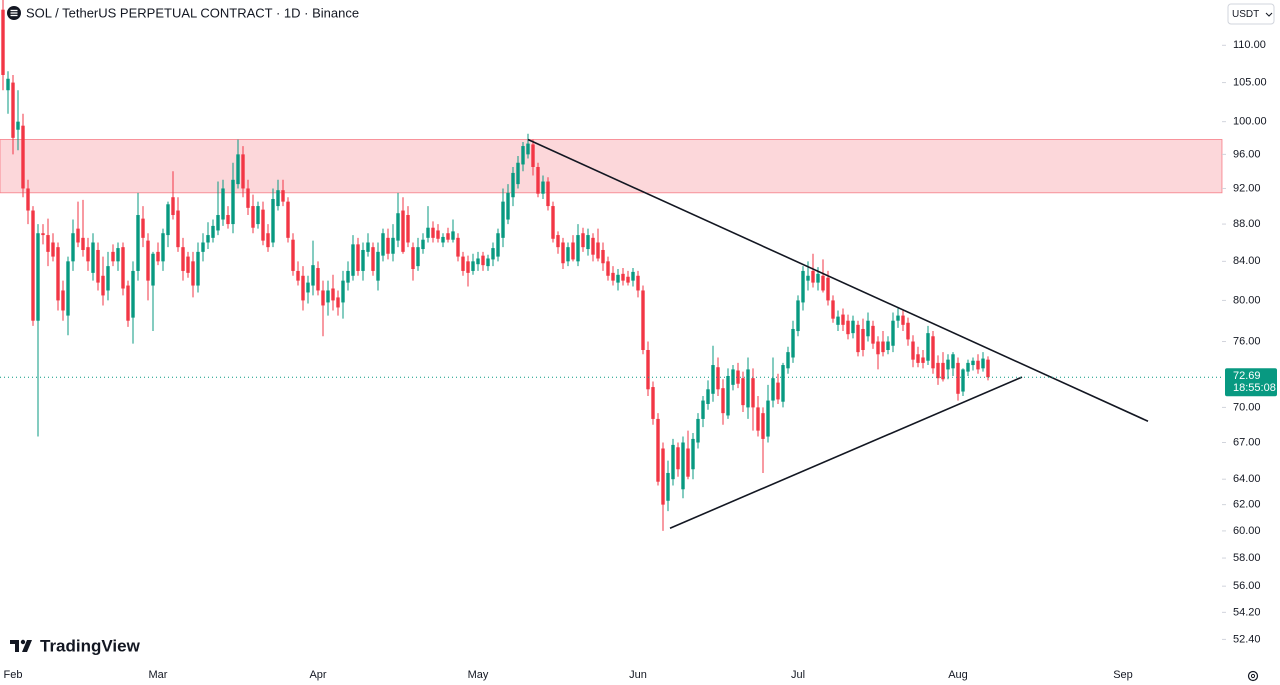 The image size is (1280, 685). I want to click on currency-selector: USDT, so click(1251, 14).